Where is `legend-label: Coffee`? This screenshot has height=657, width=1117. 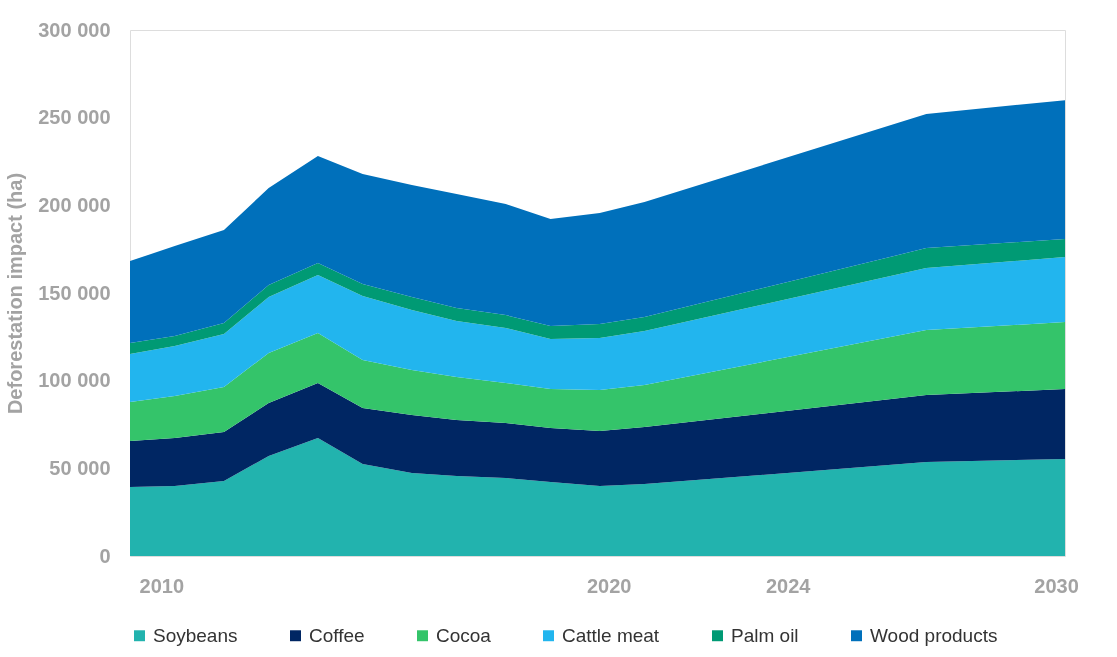
legend-label: Coffee is located at coordinates (337, 635).